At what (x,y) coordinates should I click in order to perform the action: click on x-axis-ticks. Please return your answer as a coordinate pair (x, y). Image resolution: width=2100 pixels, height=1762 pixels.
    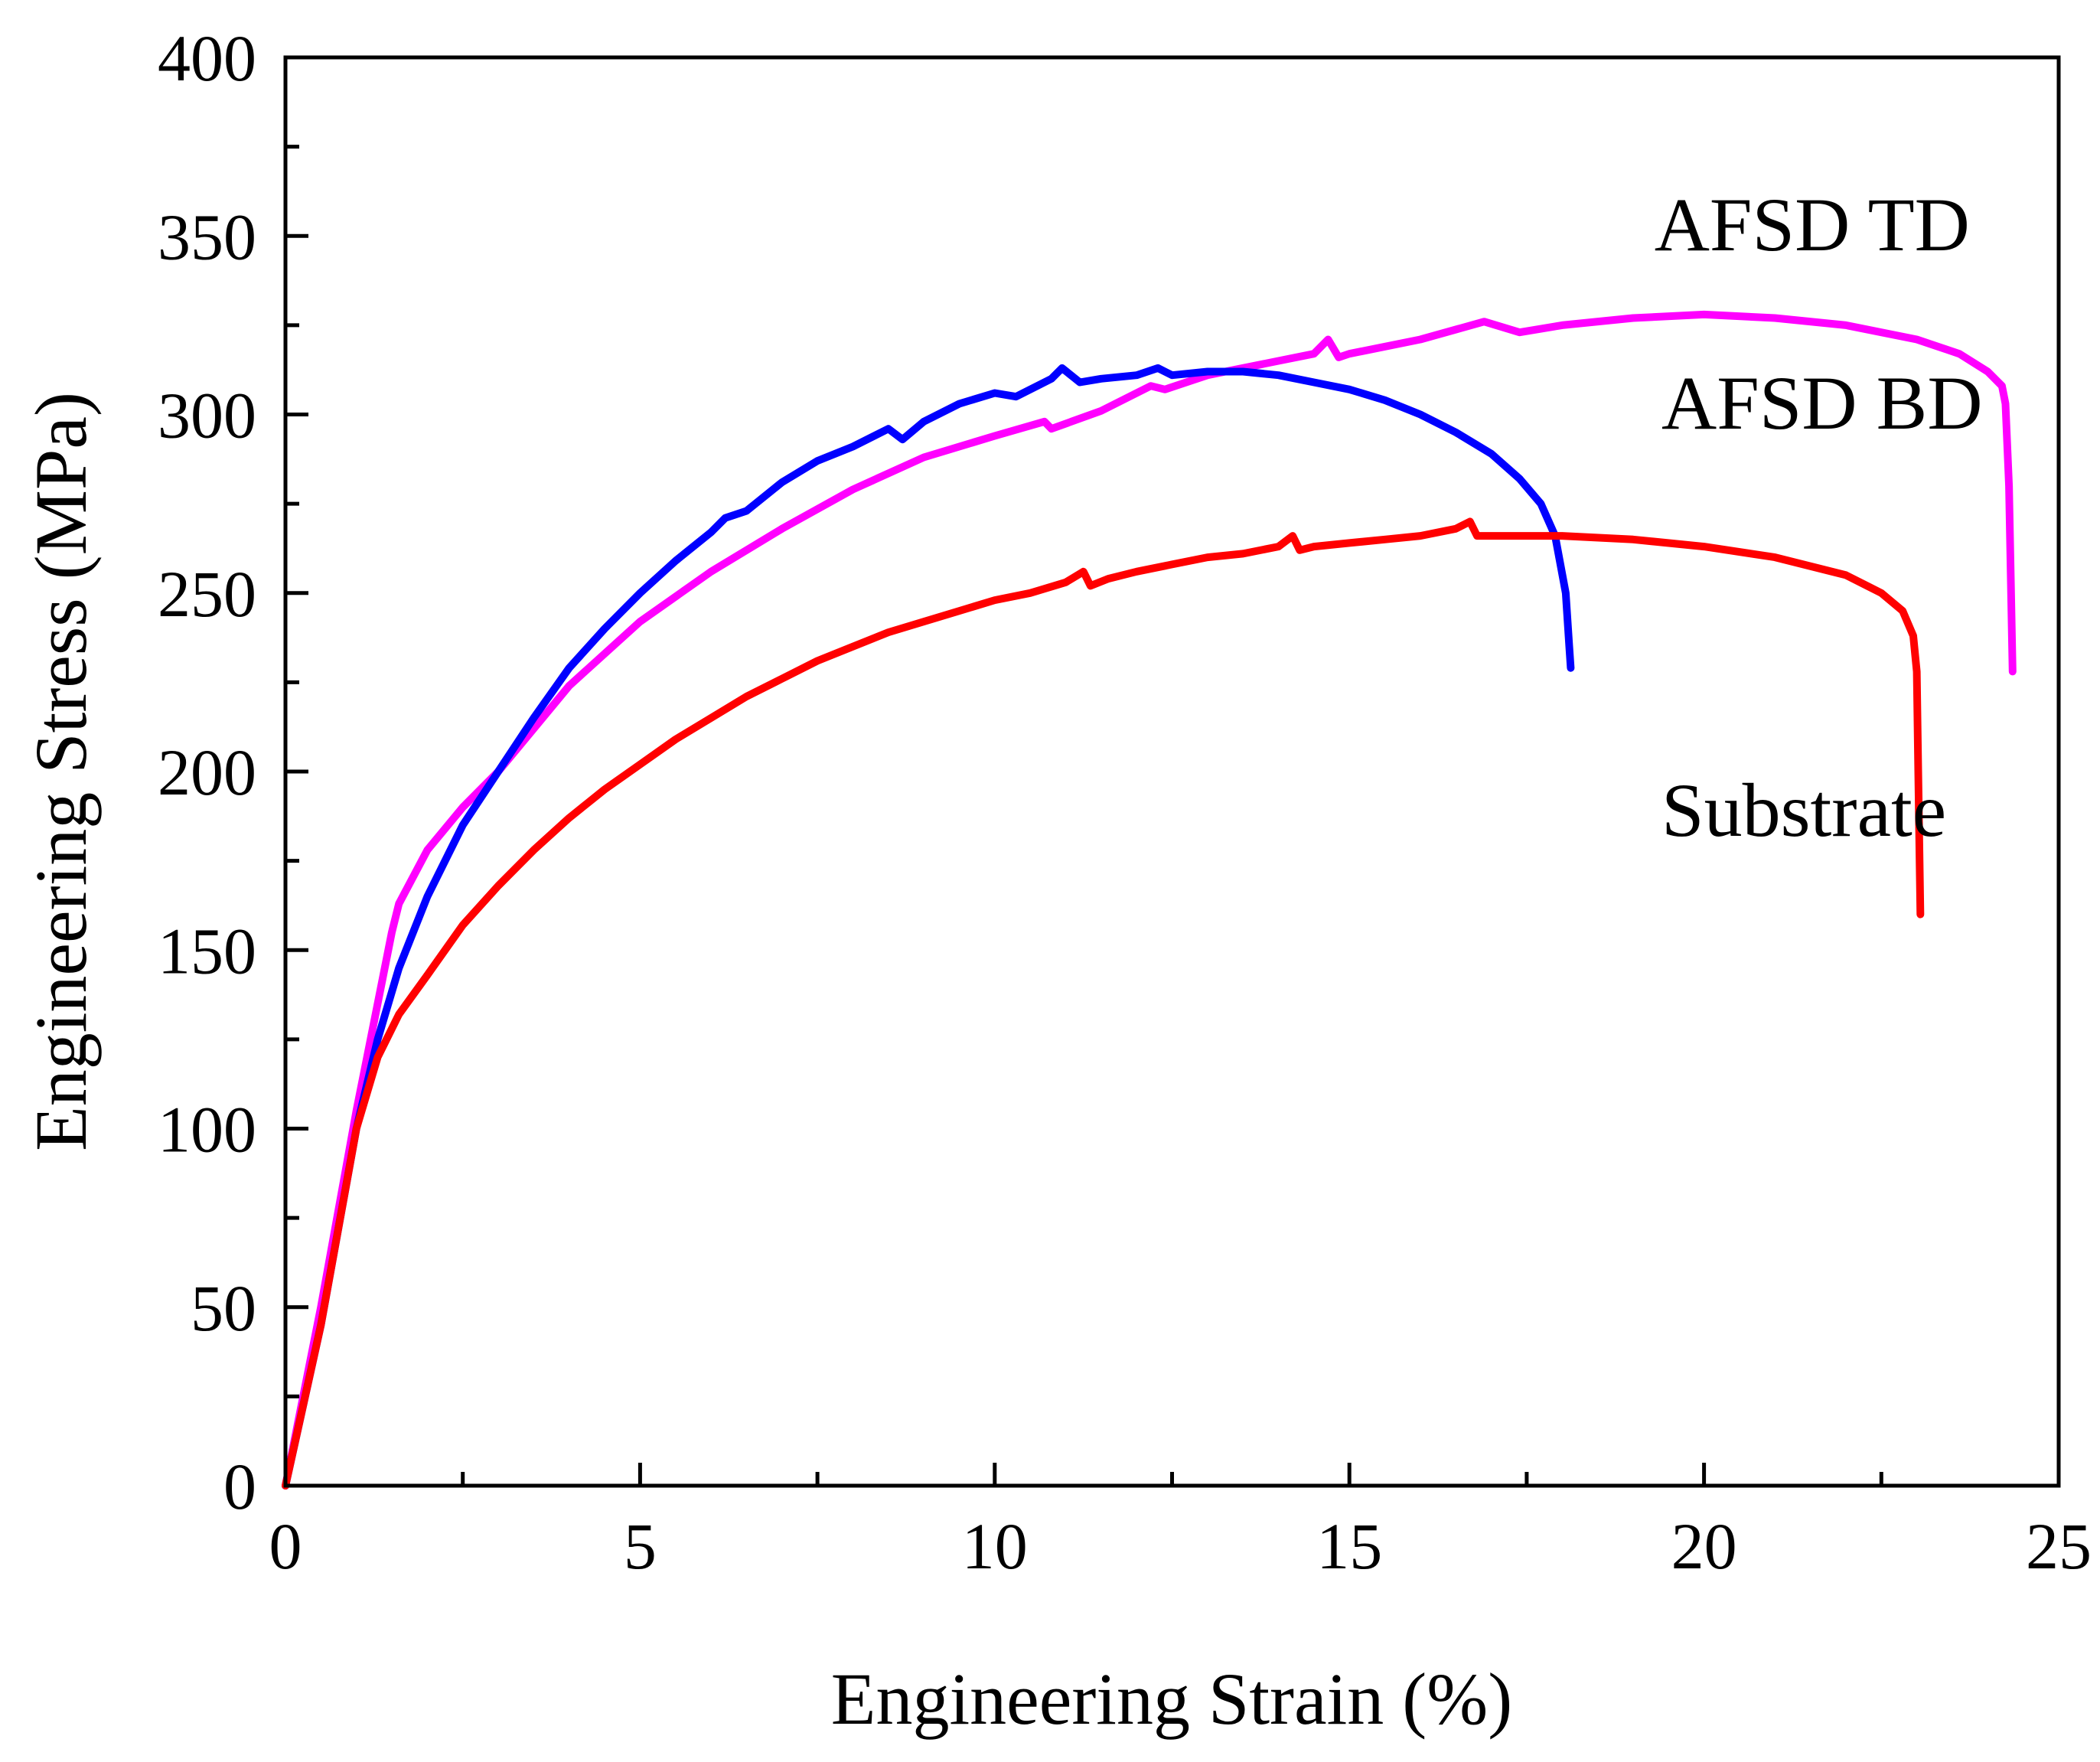
    Looking at the image, I should click on (1172, 1474).